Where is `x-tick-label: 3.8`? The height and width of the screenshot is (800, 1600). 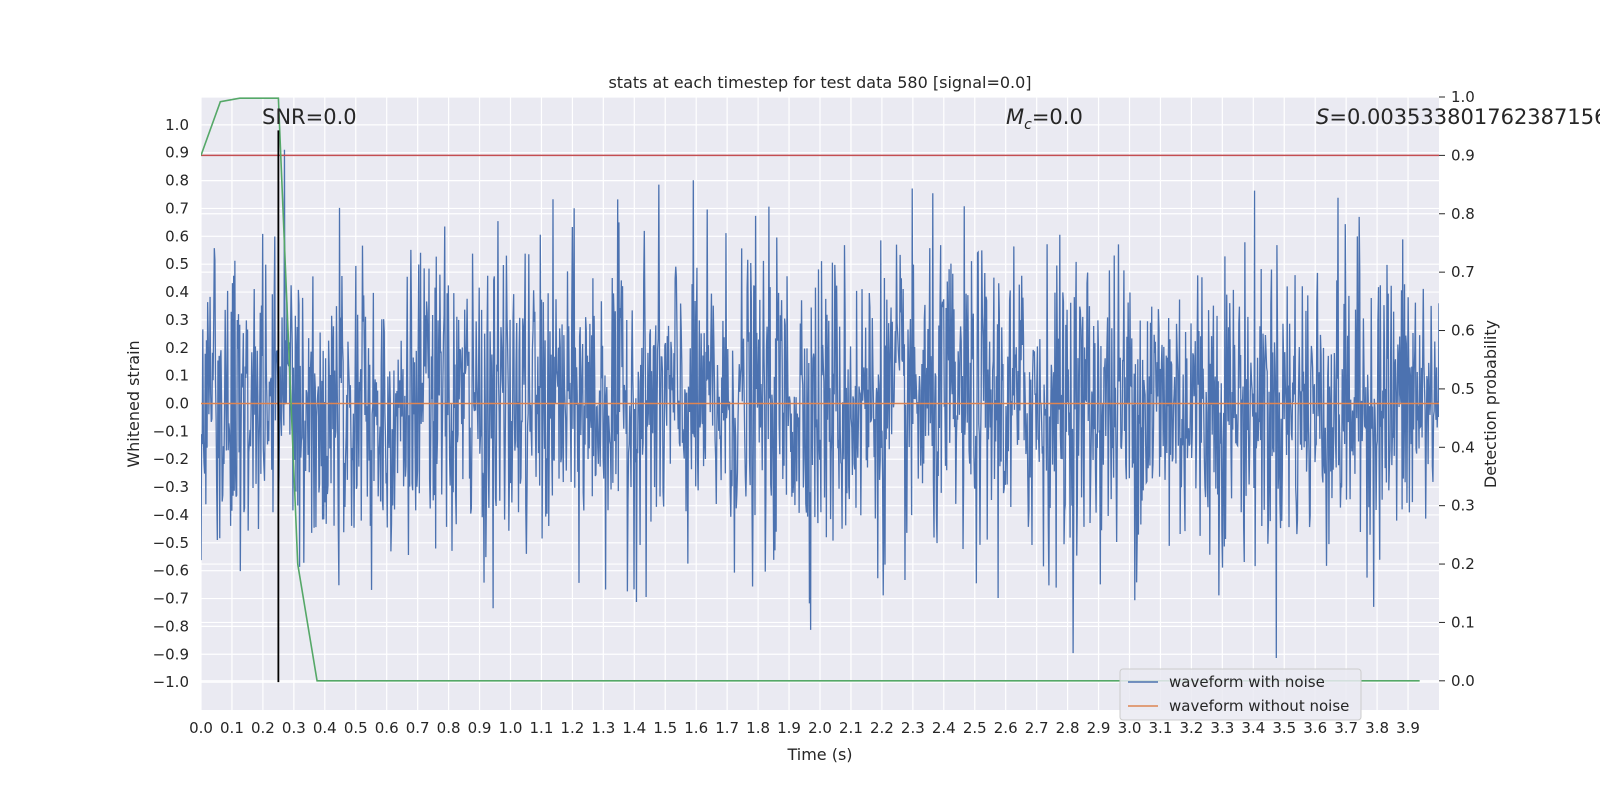 x-tick-label: 3.8 is located at coordinates (1377, 728).